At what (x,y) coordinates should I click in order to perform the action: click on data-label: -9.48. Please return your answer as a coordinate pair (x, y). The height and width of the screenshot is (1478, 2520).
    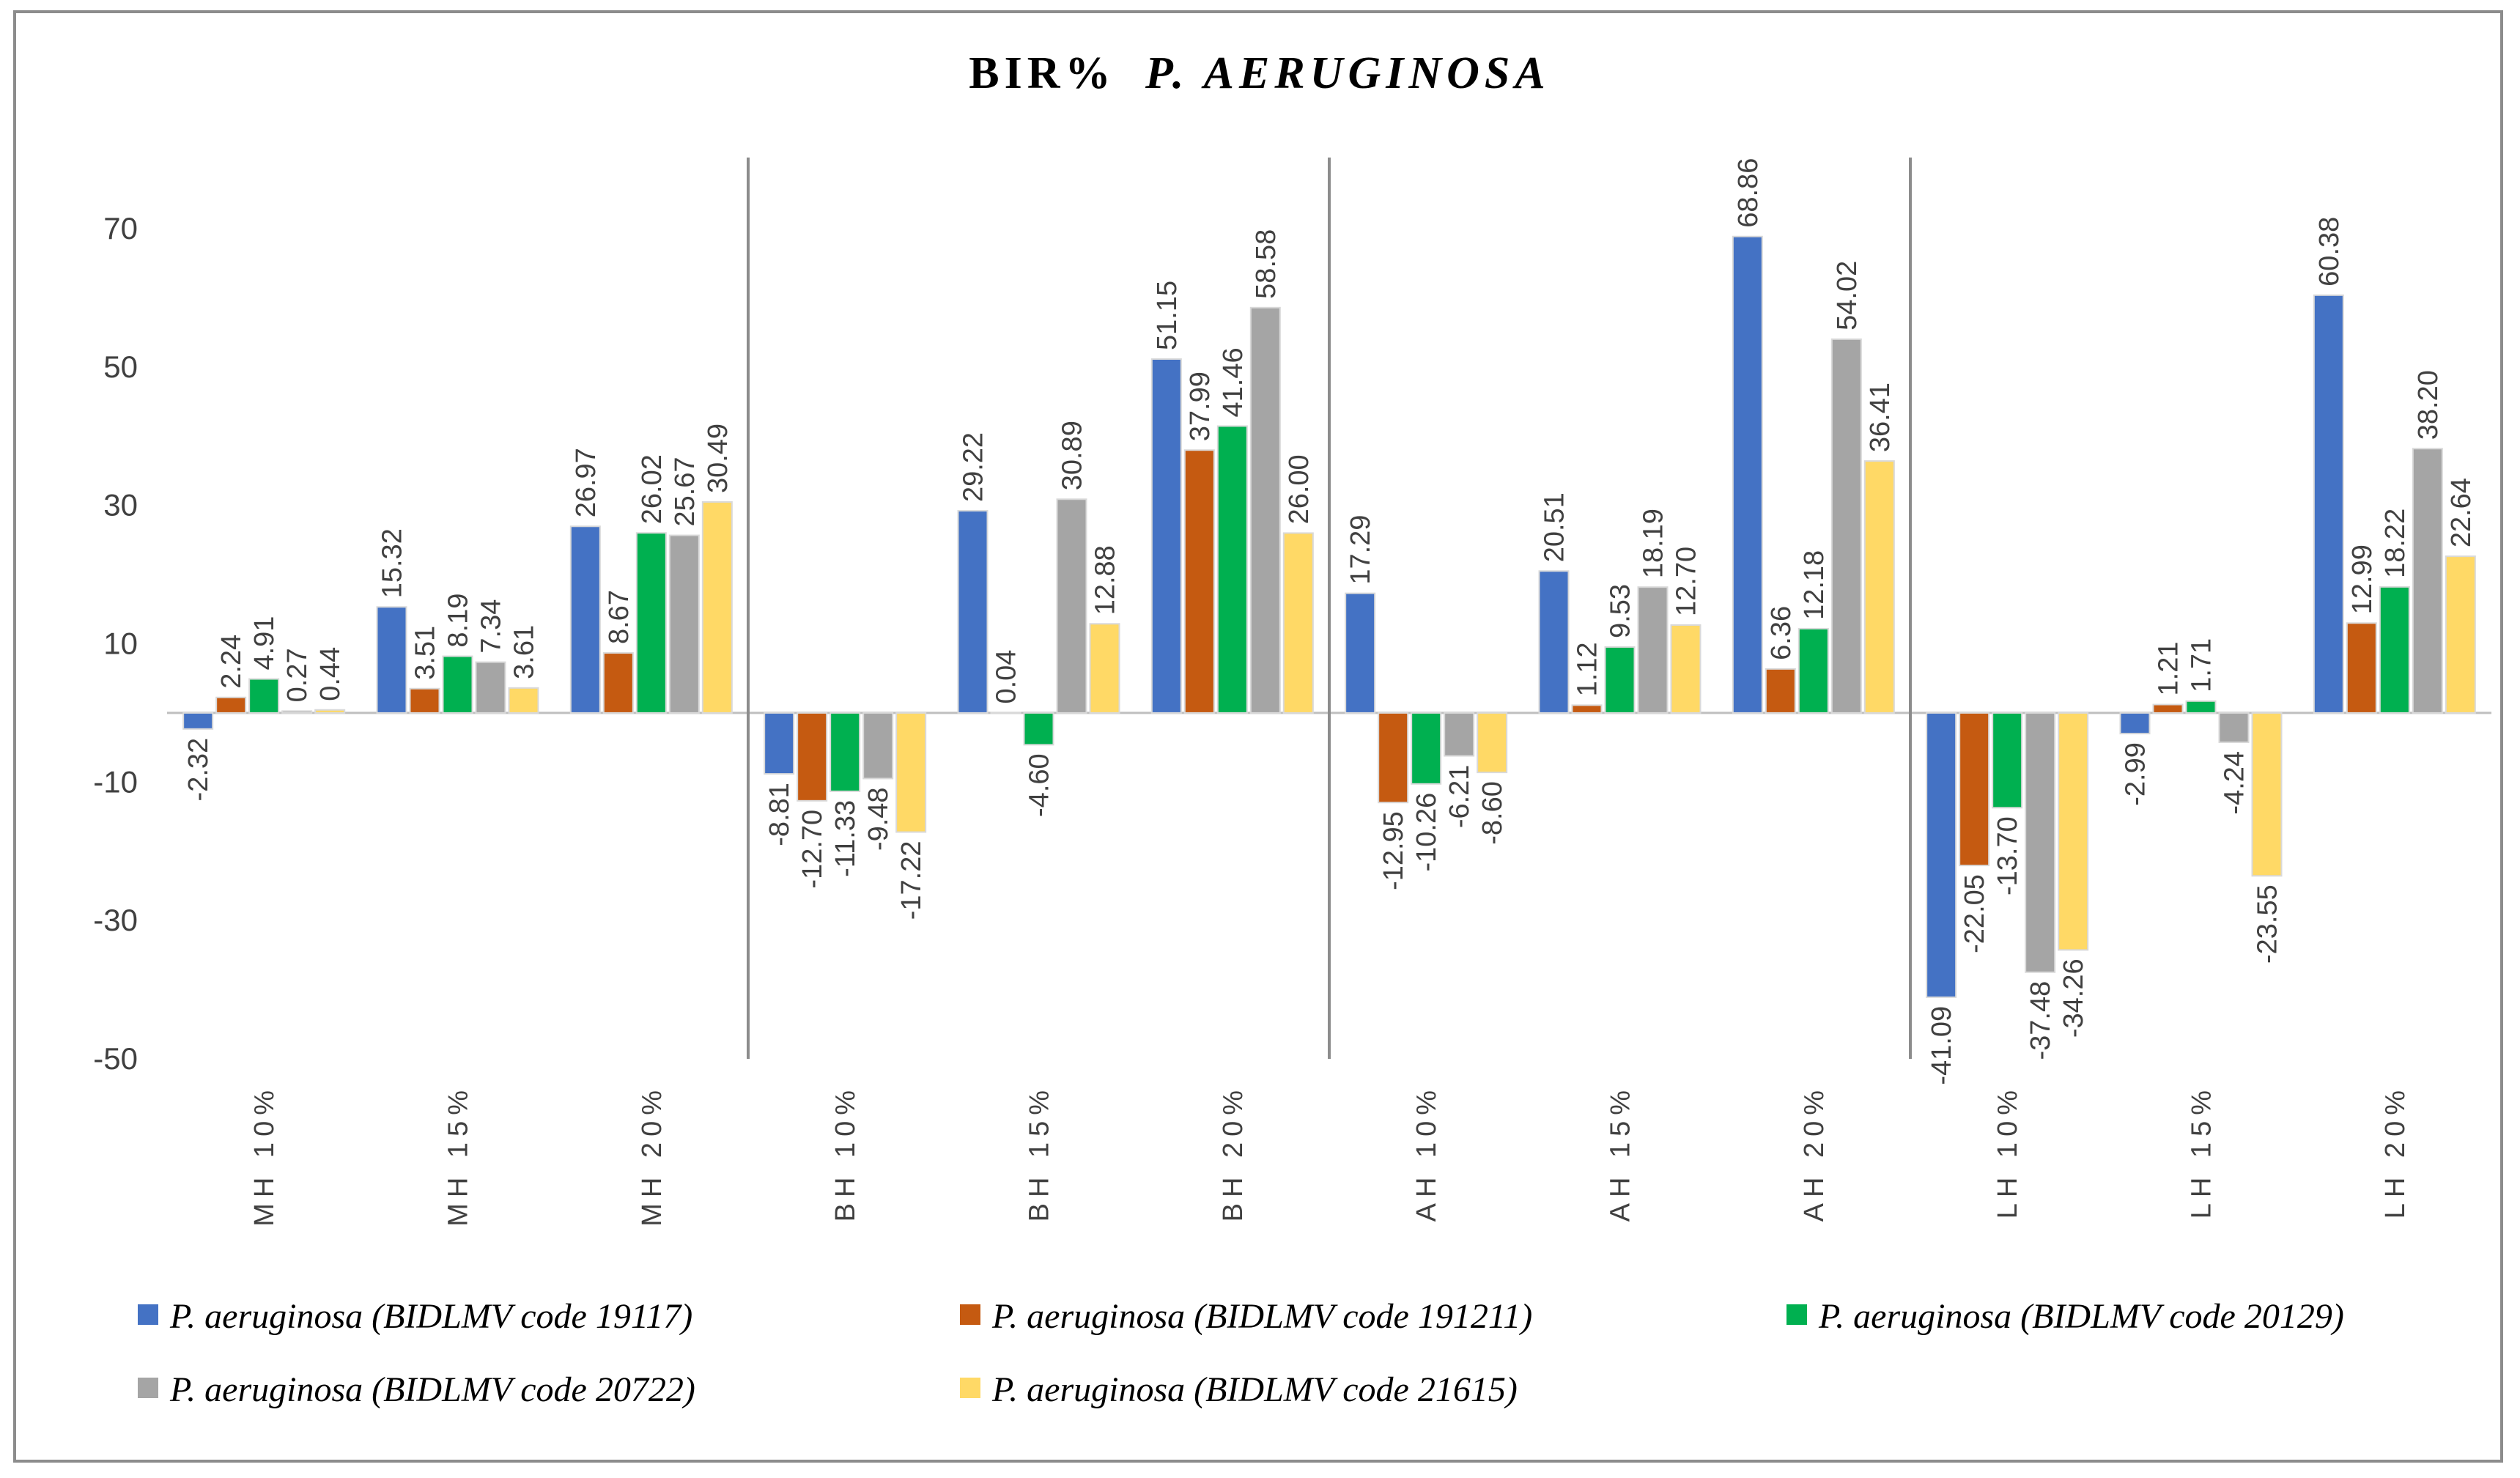
    Looking at the image, I should click on (878, 819).